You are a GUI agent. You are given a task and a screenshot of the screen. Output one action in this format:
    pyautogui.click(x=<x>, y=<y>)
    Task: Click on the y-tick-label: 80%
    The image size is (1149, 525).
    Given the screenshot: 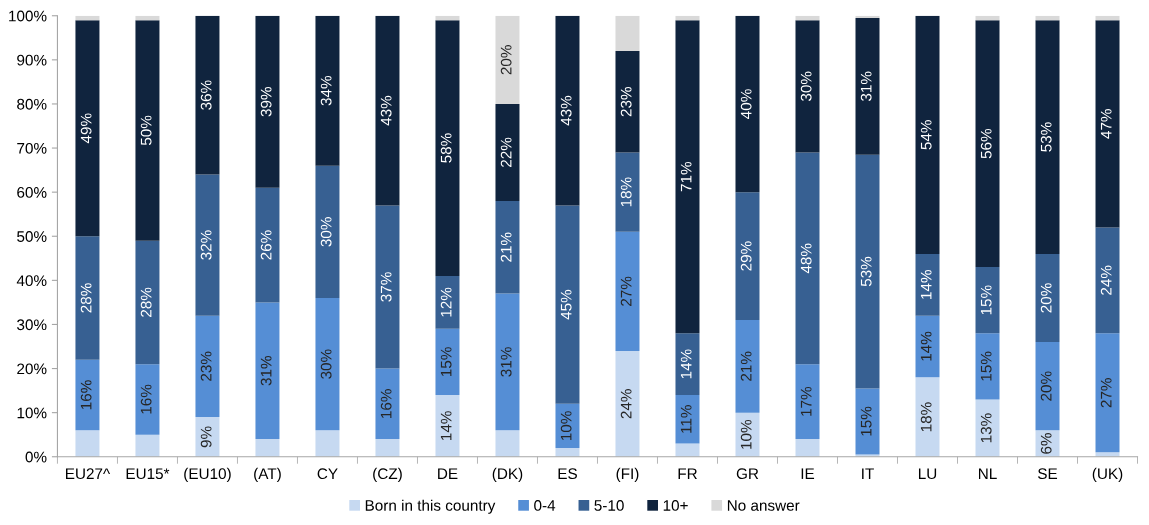 What is the action you would take?
    pyautogui.click(x=32, y=104)
    